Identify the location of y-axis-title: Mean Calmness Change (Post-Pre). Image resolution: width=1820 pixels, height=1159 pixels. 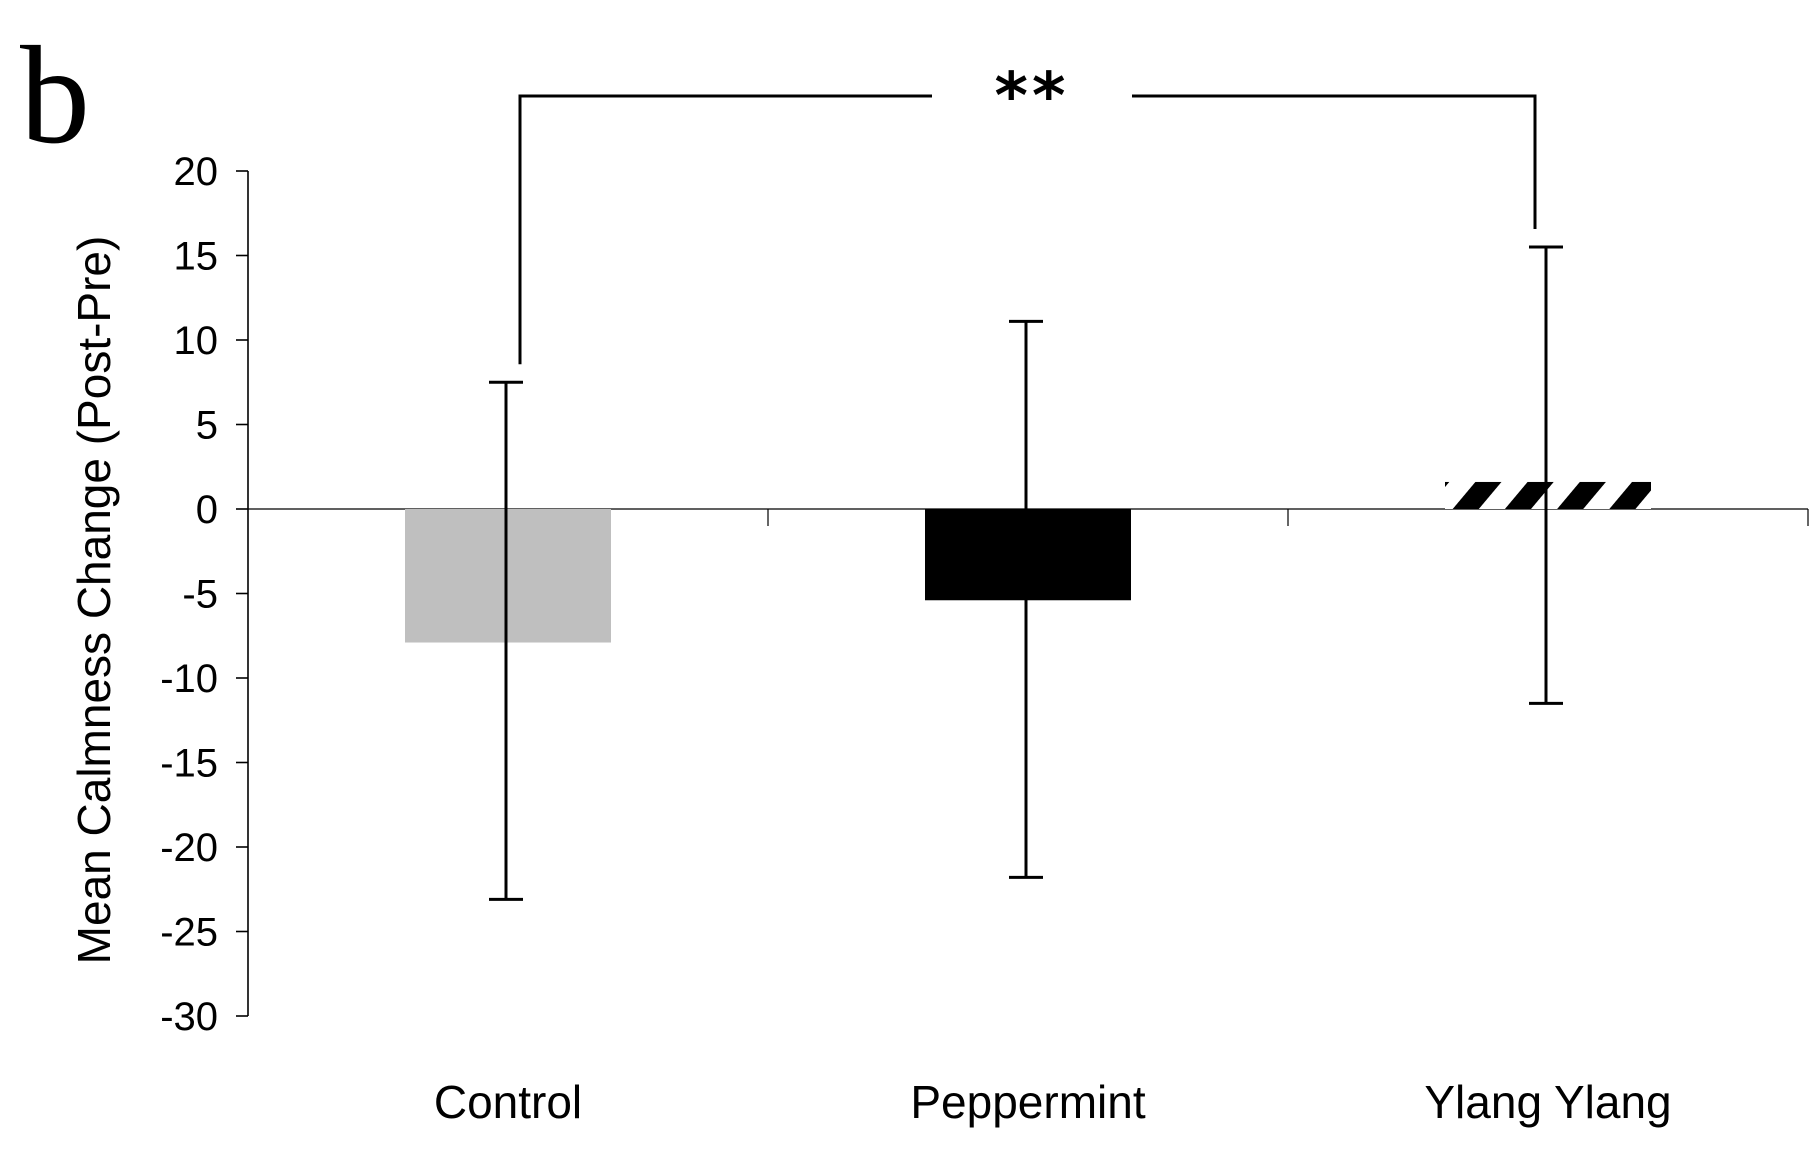
(94, 600).